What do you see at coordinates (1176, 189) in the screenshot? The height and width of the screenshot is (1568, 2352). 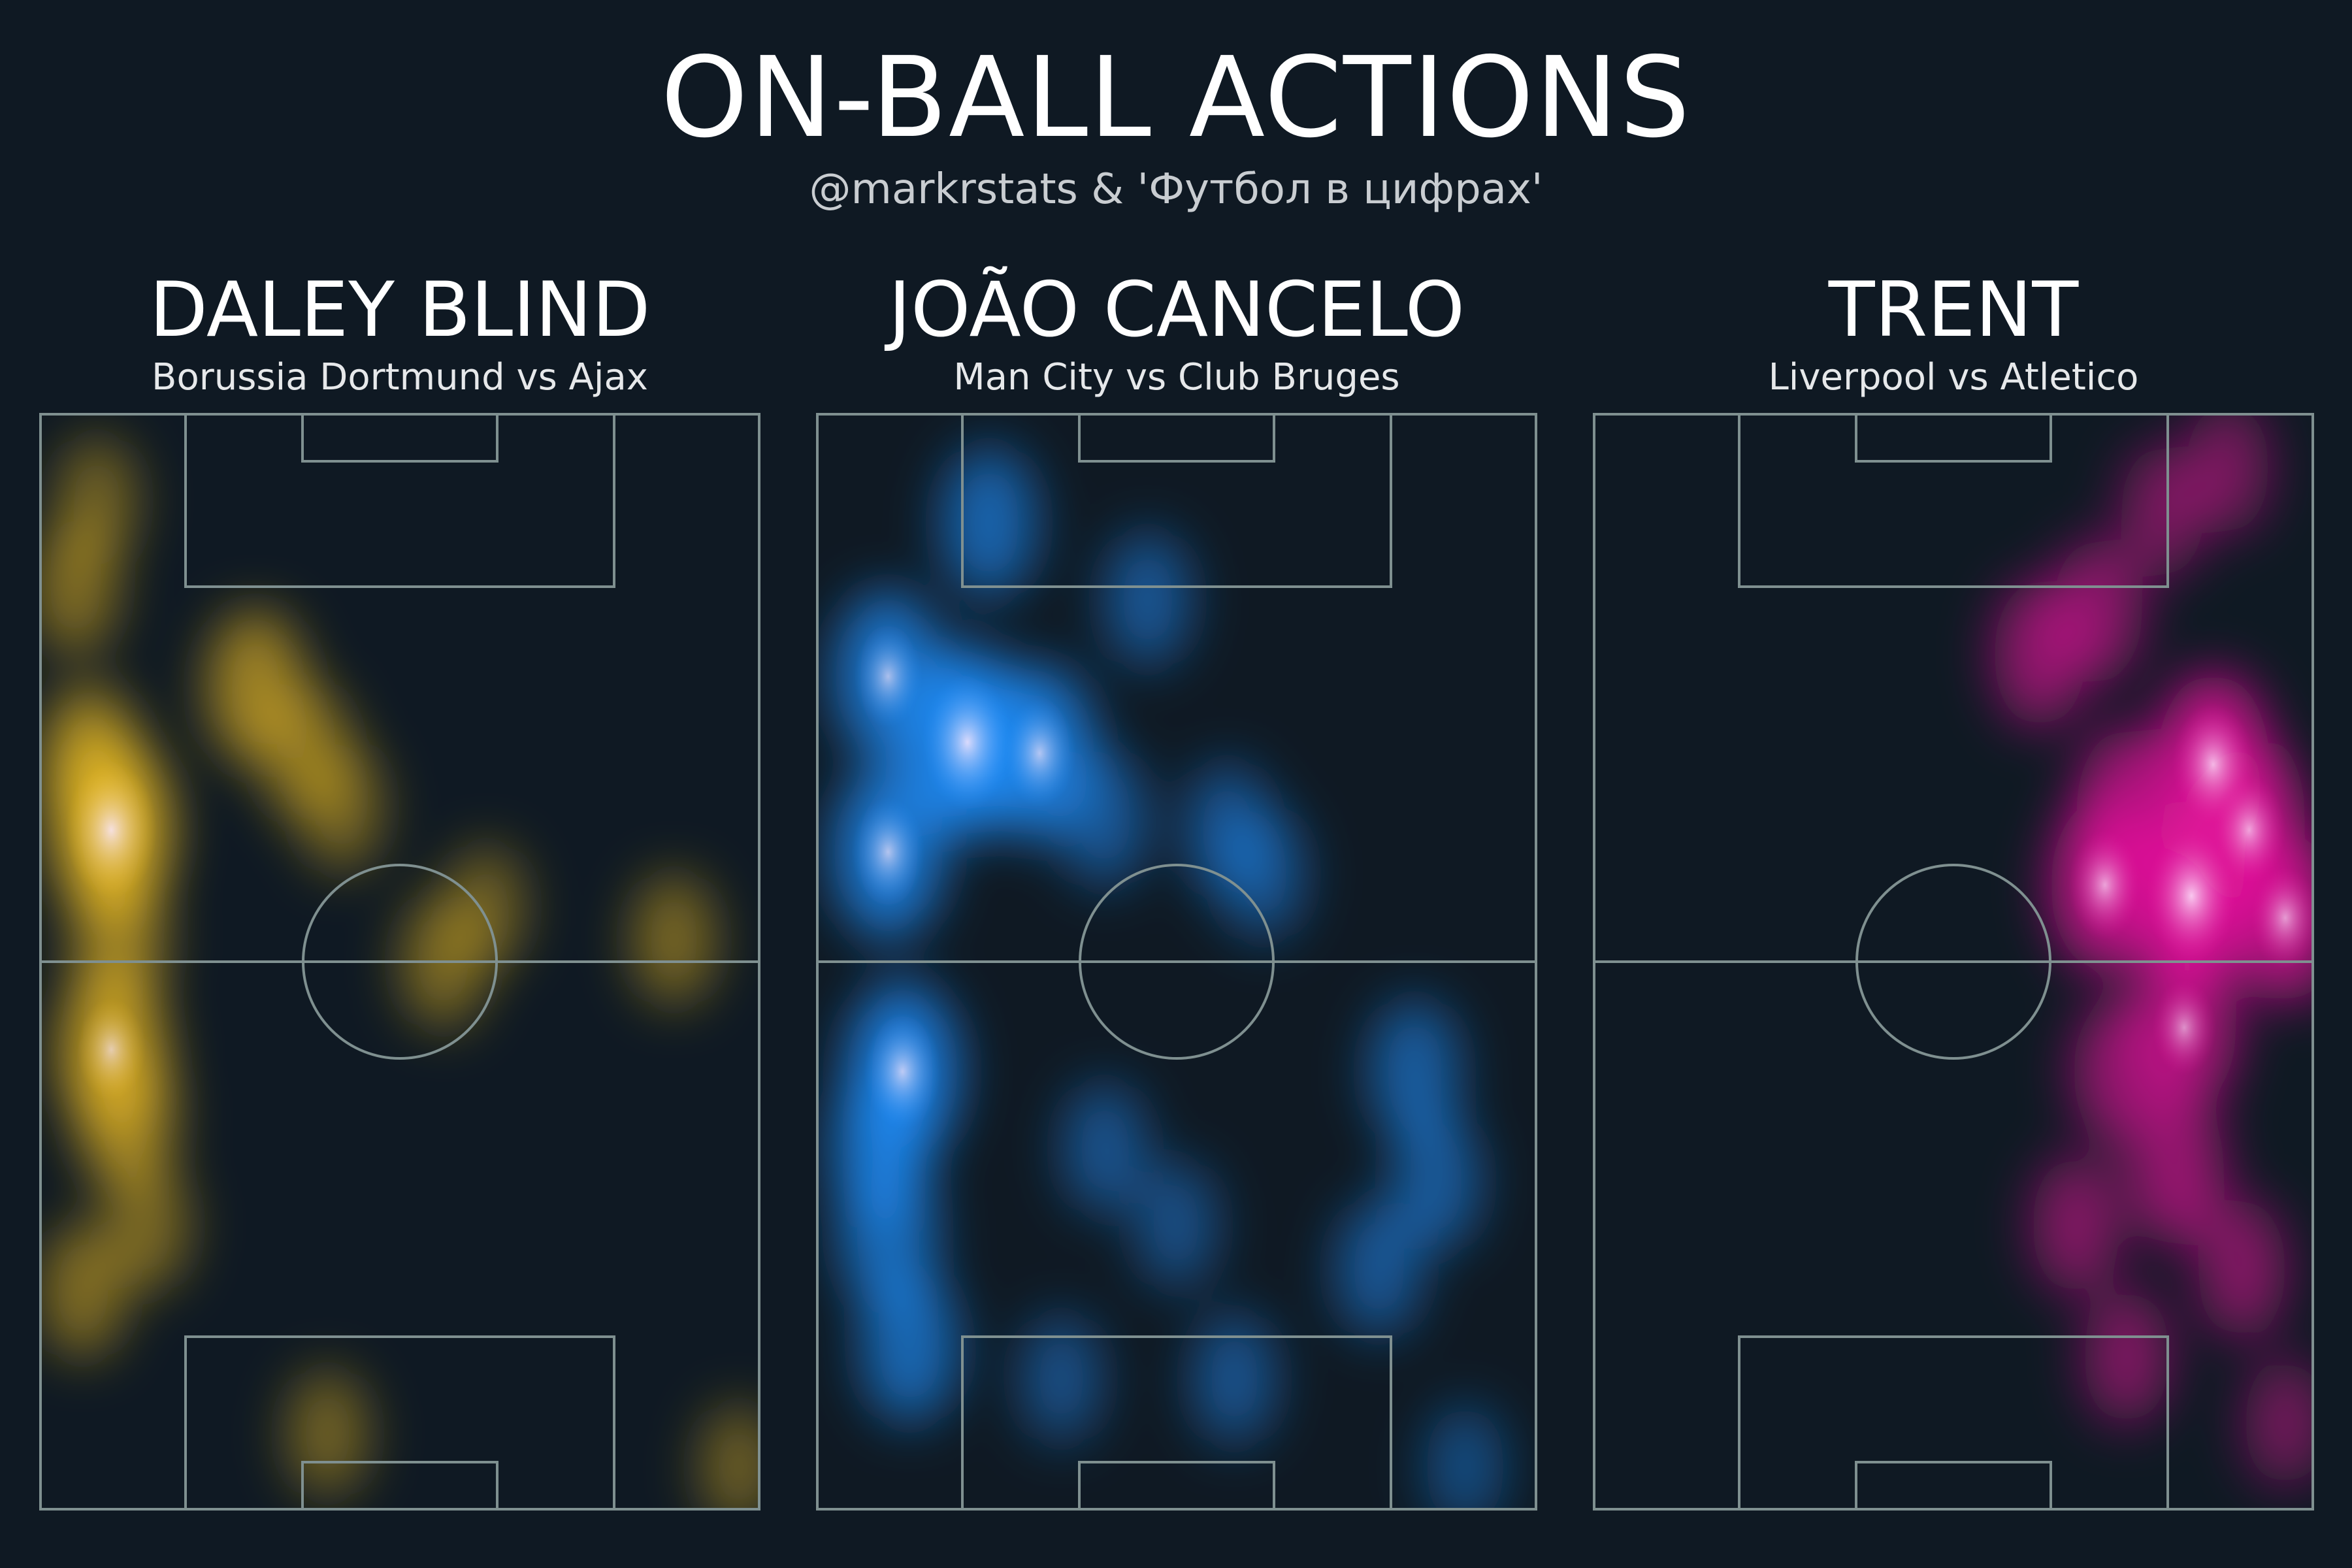 I see `chart-credit: @markrstats & 'Футбол в цифрах'` at bounding box center [1176, 189].